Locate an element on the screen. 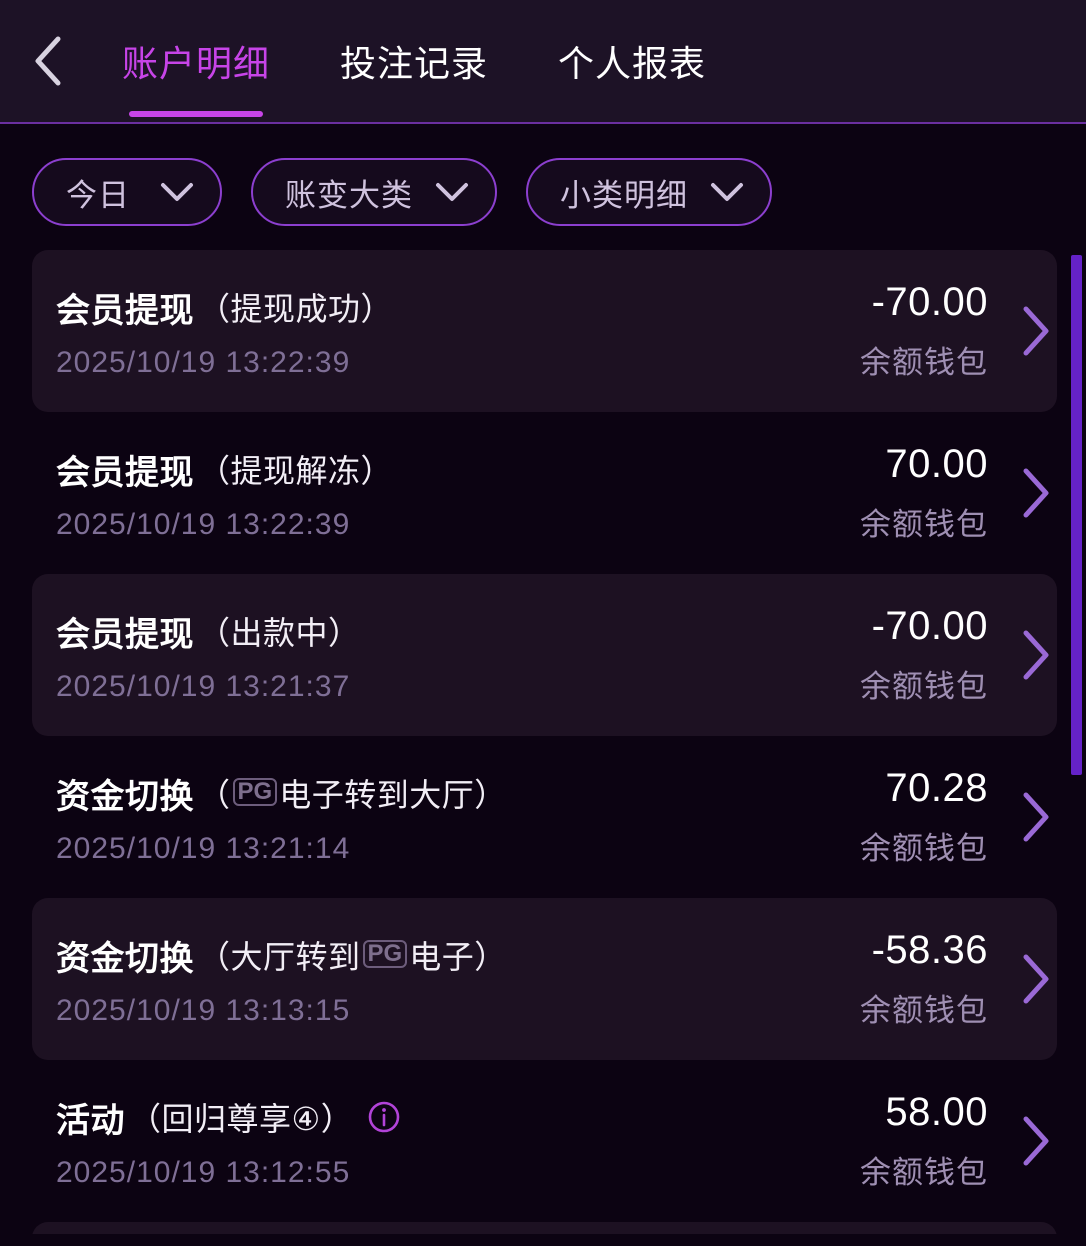 This screenshot has height=1246, width=1086. tab-label: 个人报表 is located at coordinates (632, 63).